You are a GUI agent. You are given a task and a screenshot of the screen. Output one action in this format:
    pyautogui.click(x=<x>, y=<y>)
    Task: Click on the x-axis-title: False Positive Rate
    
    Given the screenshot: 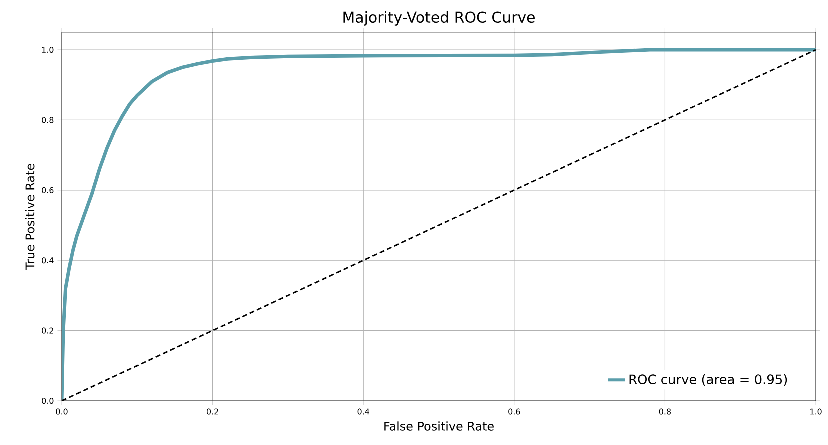 What is the action you would take?
    pyautogui.click(x=439, y=426)
    